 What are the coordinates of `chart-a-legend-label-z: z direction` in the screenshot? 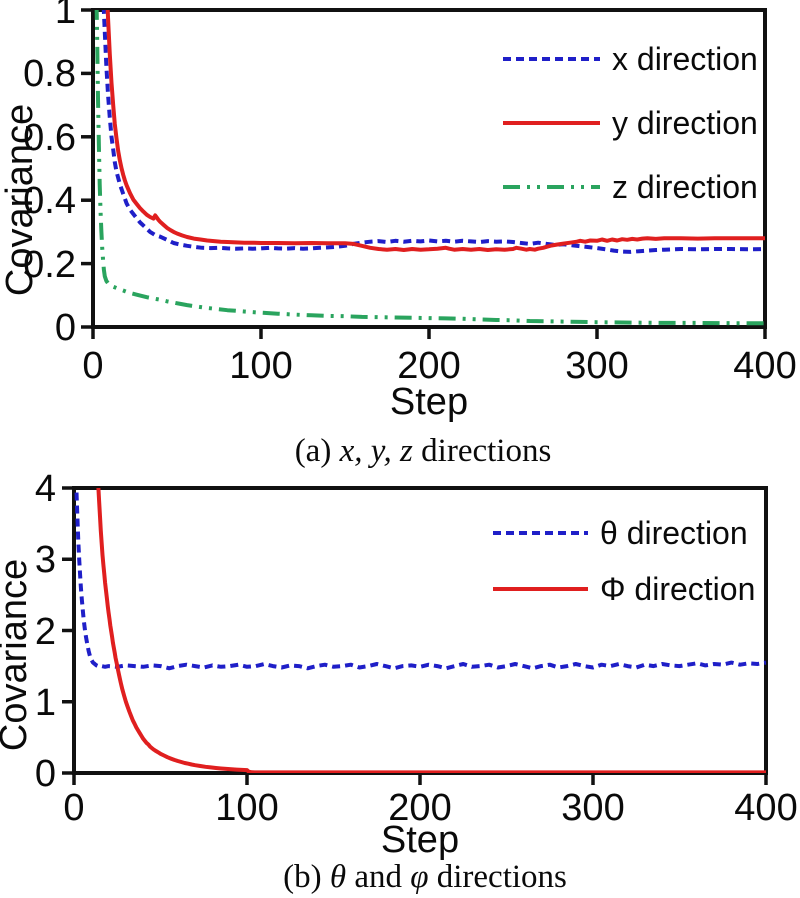 It's located at (685, 187).